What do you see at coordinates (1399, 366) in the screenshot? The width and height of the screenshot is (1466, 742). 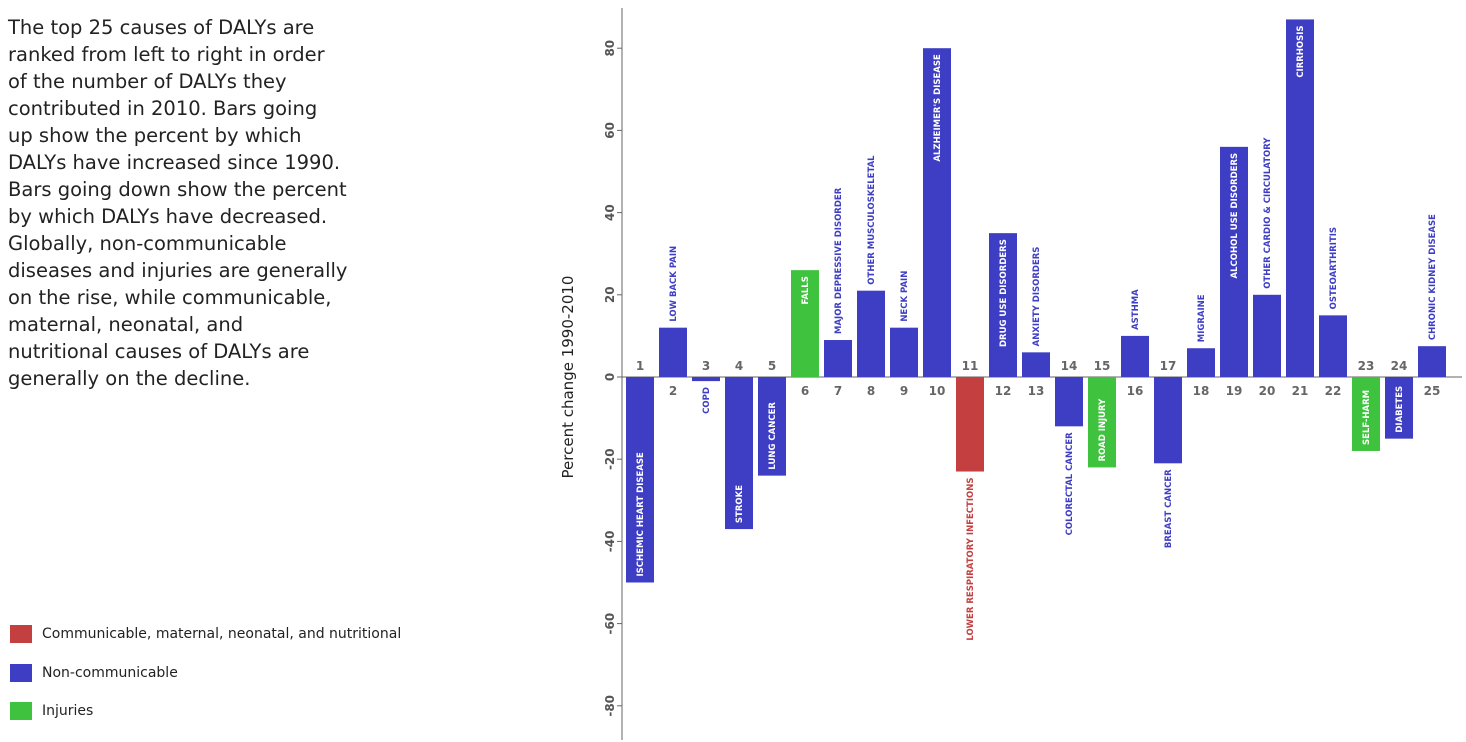 I see `category-label-24: 24` at bounding box center [1399, 366].